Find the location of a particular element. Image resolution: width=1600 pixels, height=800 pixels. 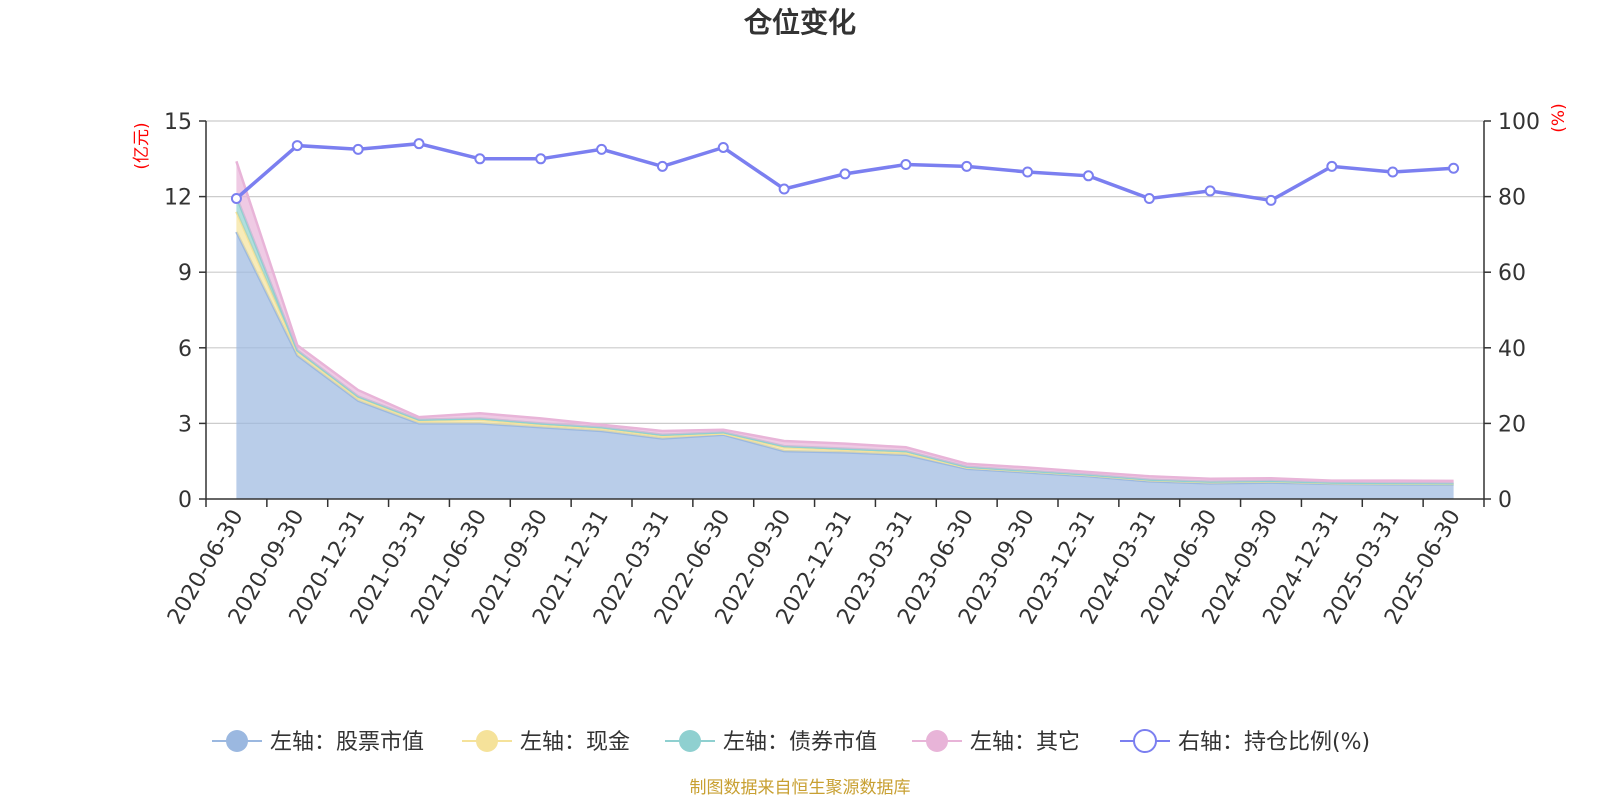

left-tick-label: 3 is located at coordinates (185, 424).